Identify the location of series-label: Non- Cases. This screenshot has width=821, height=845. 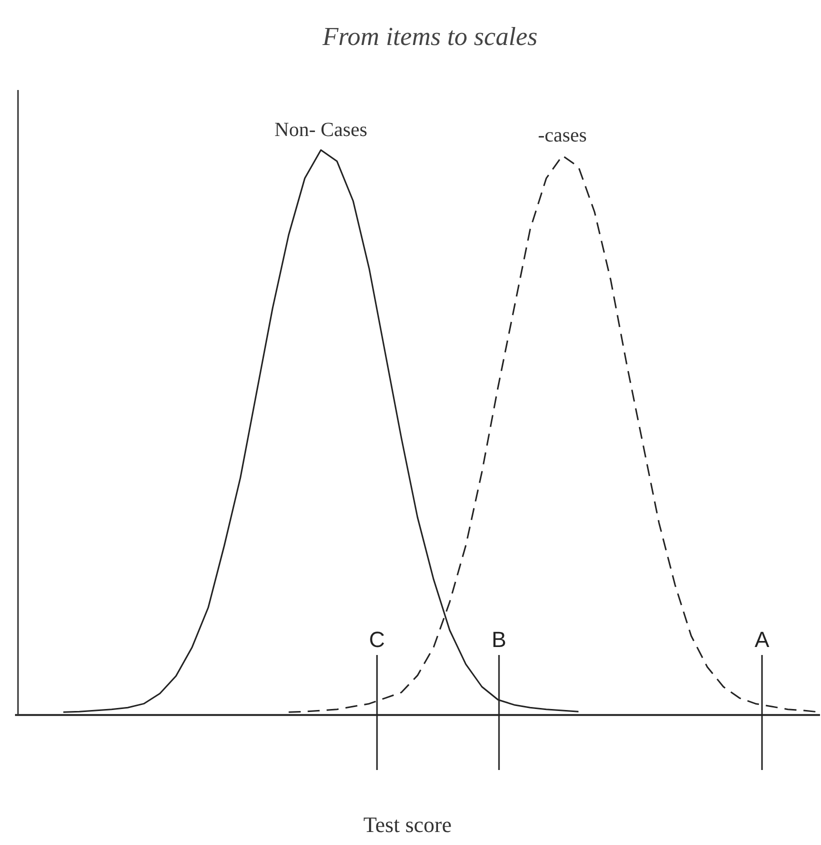
(321, 130).